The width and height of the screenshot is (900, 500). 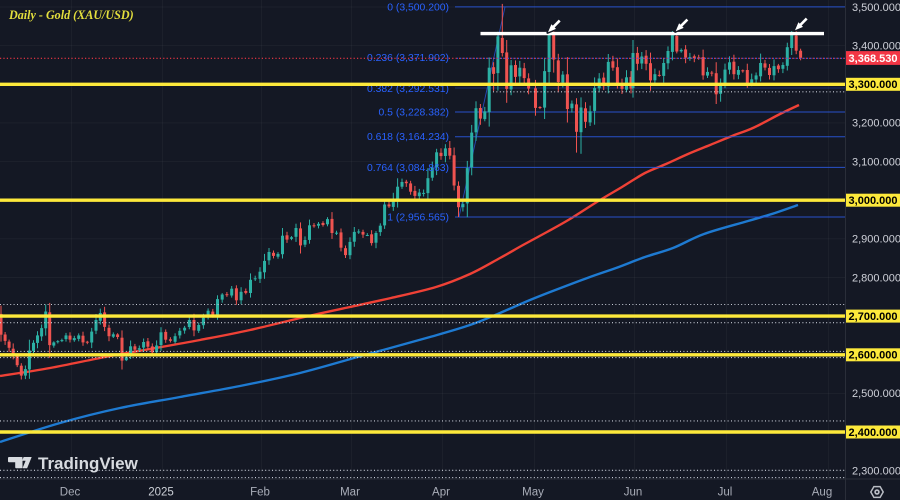 I want to click on svg-text: 3,300.000, so click(x=873, y=85).